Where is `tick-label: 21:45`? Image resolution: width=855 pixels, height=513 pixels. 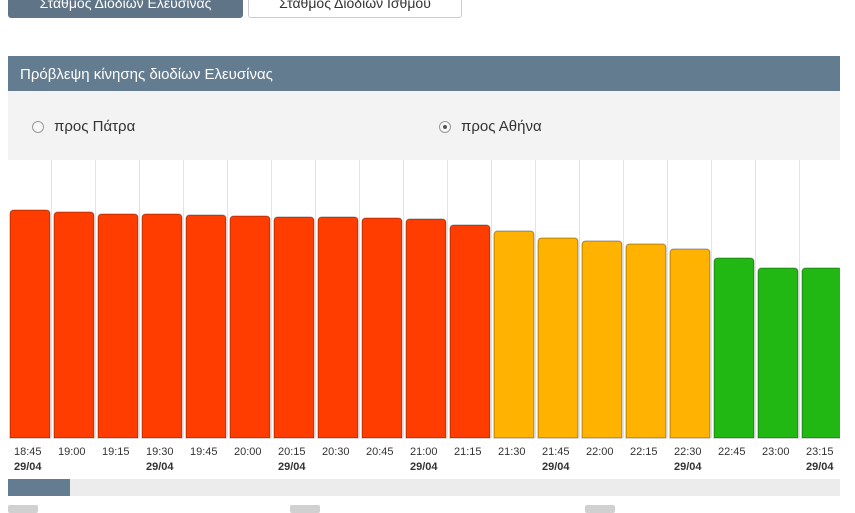
tick-label: 21:45 is located at coordinates (556, 452).